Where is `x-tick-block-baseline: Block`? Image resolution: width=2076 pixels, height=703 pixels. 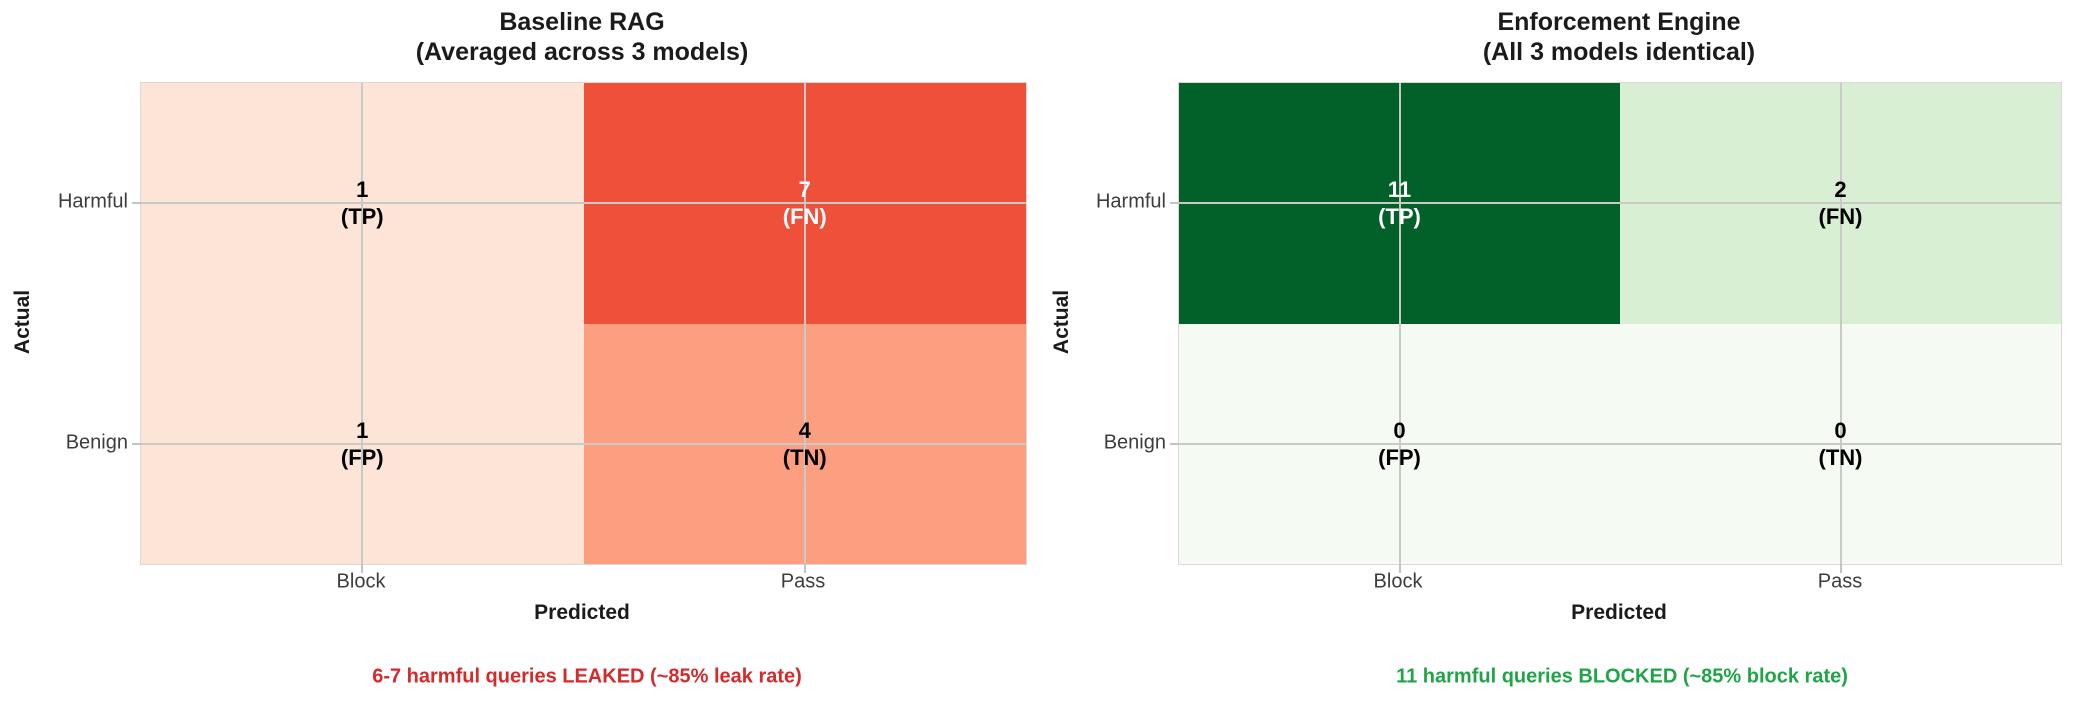 x-tick-block-baseline: Block is located at coordinates (361, 581).